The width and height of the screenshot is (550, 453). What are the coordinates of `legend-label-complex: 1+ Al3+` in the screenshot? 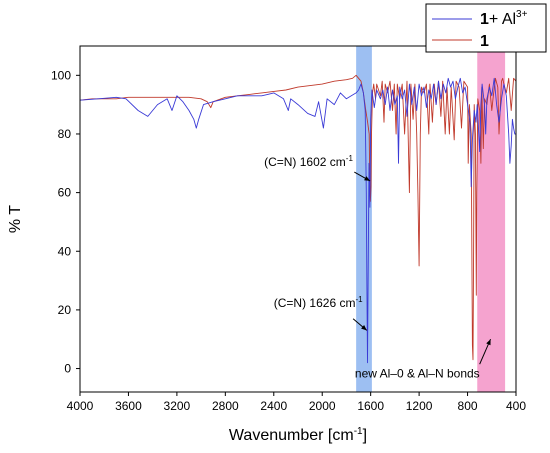 It's located at (504, 18).